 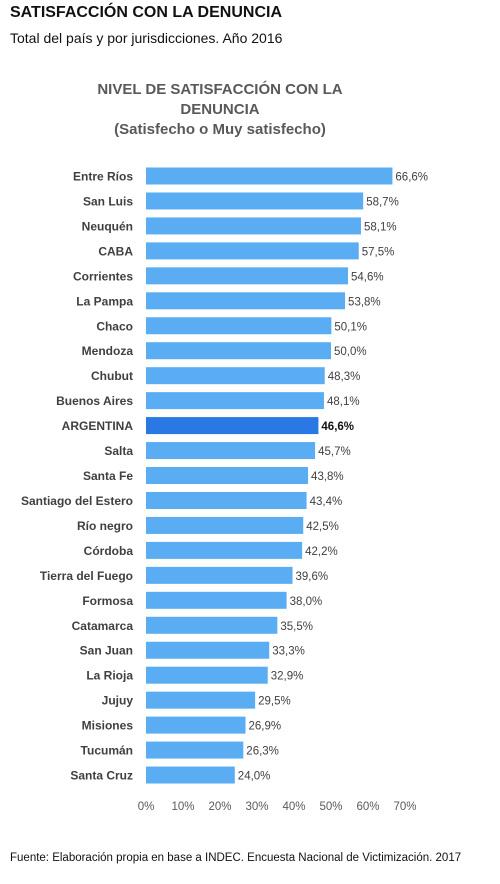 What do you see at coordinates (118, 701) in the screenshot?
I see `category-label: Jujuy` at bounding box center [118, 701].